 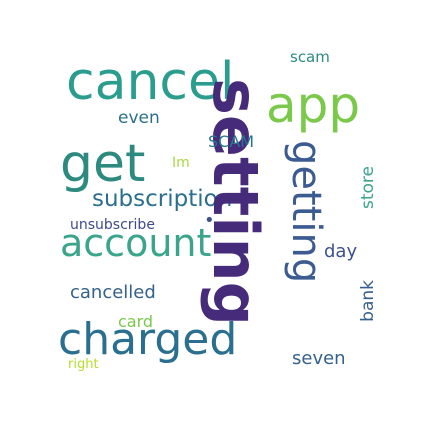 I want to click on word-seven: seven, so click(x=319, y=358).